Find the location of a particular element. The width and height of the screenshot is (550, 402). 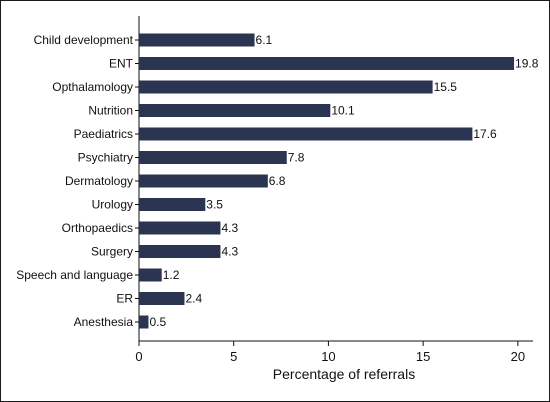

x-tick-label: 10 is located at coordinates (328, 356).